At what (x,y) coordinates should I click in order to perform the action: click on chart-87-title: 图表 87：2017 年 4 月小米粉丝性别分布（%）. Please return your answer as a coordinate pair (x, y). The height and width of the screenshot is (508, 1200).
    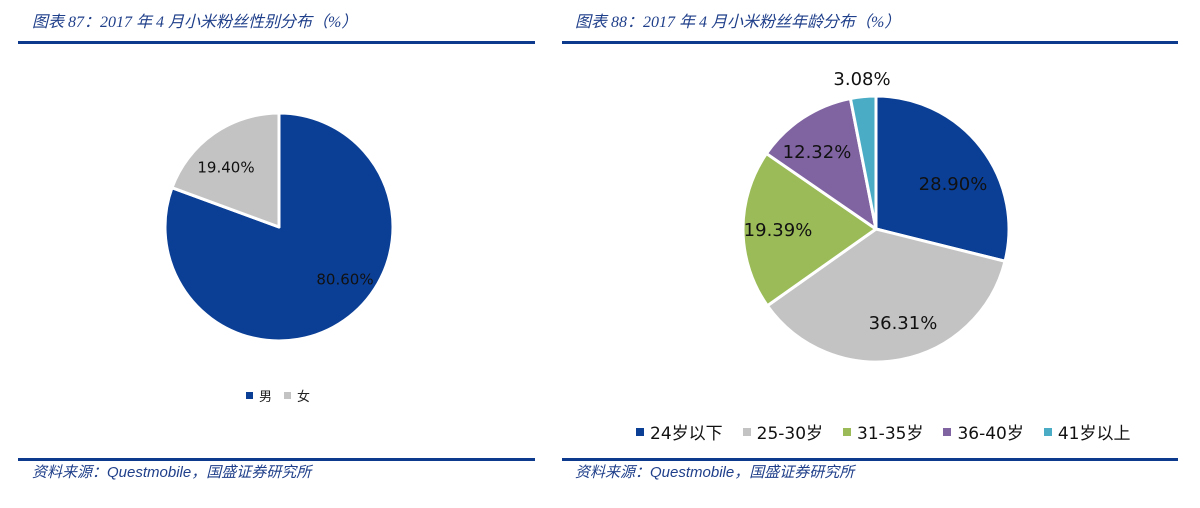
    Looking at the image, I should click on (195, 22).